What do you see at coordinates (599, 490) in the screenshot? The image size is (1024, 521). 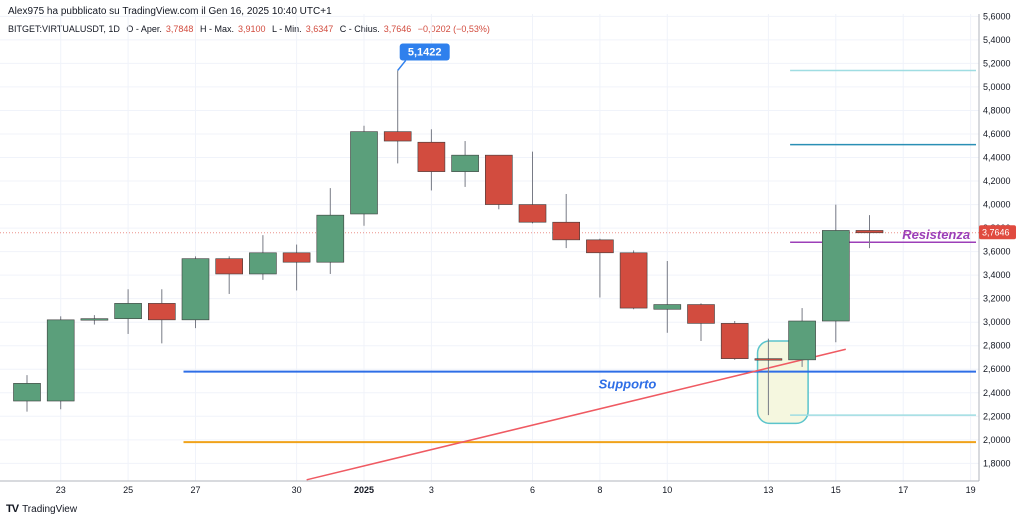 I see `time-tick-label: 8` at bounding box center [599, 490].